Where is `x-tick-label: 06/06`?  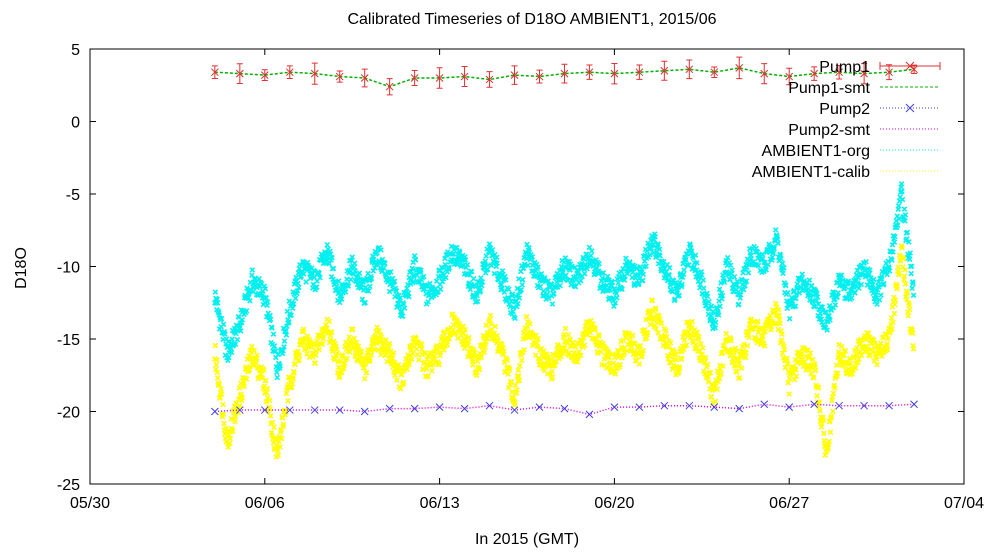
x-tick-label: 06/06 is located at coordinates (265, 503).